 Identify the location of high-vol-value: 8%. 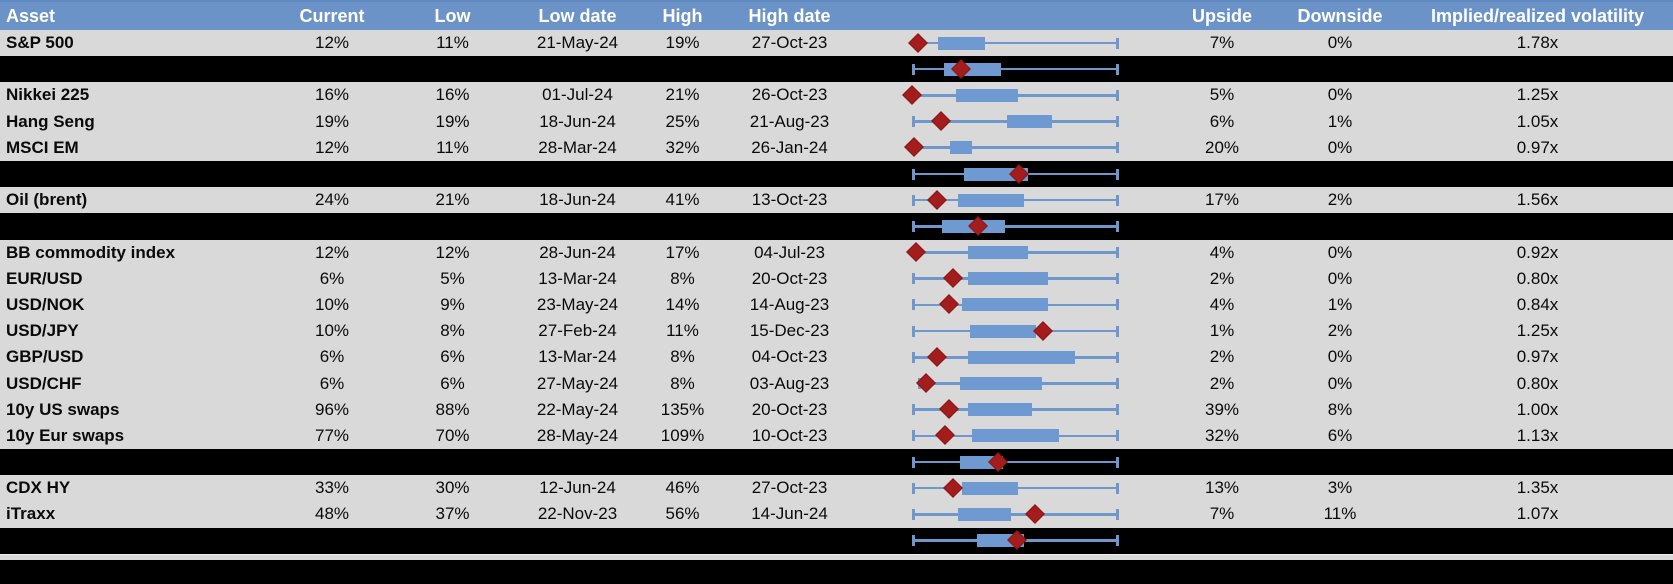
(682, 357).